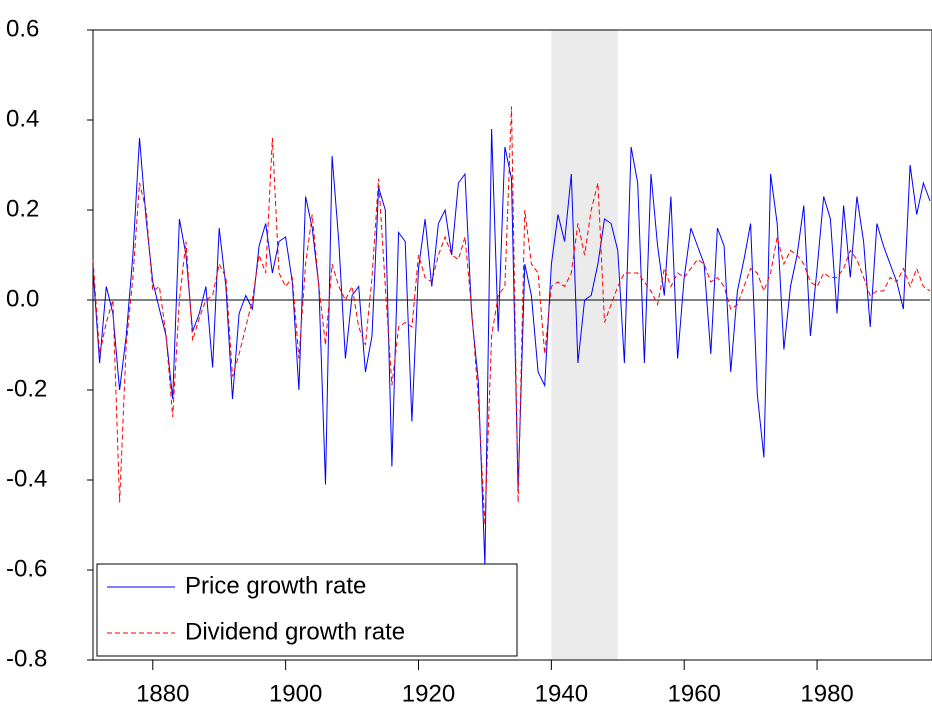  What do you see at coordinates (26, 568) in the screenshot?
I see `y-tick-label: -0.6` at bounding box center [26, 568].